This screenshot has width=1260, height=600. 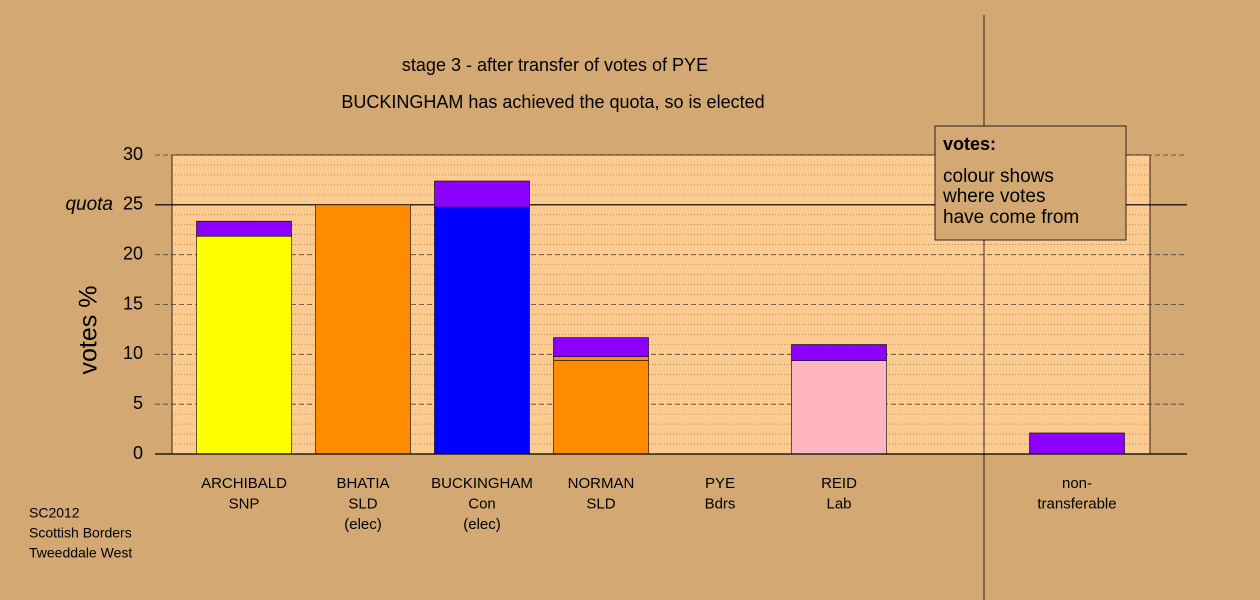 What do you see at coordinates (133, 353) in the screenshot?
I see `y-tick-label: 10` at bounding box center [133, 353].